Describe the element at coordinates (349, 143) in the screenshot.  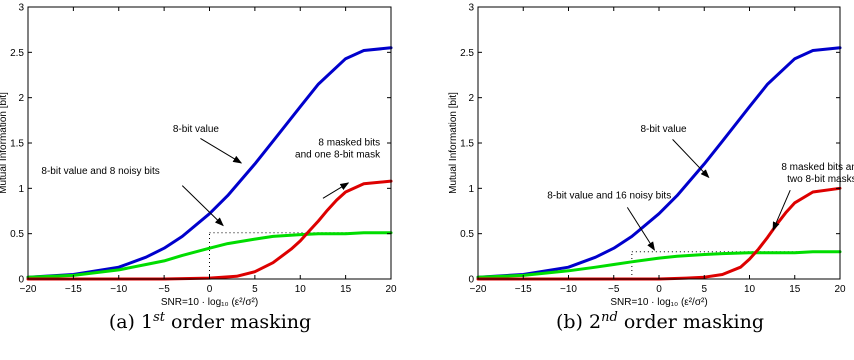
I see `annotation-label: 8 masked bits` at that location.